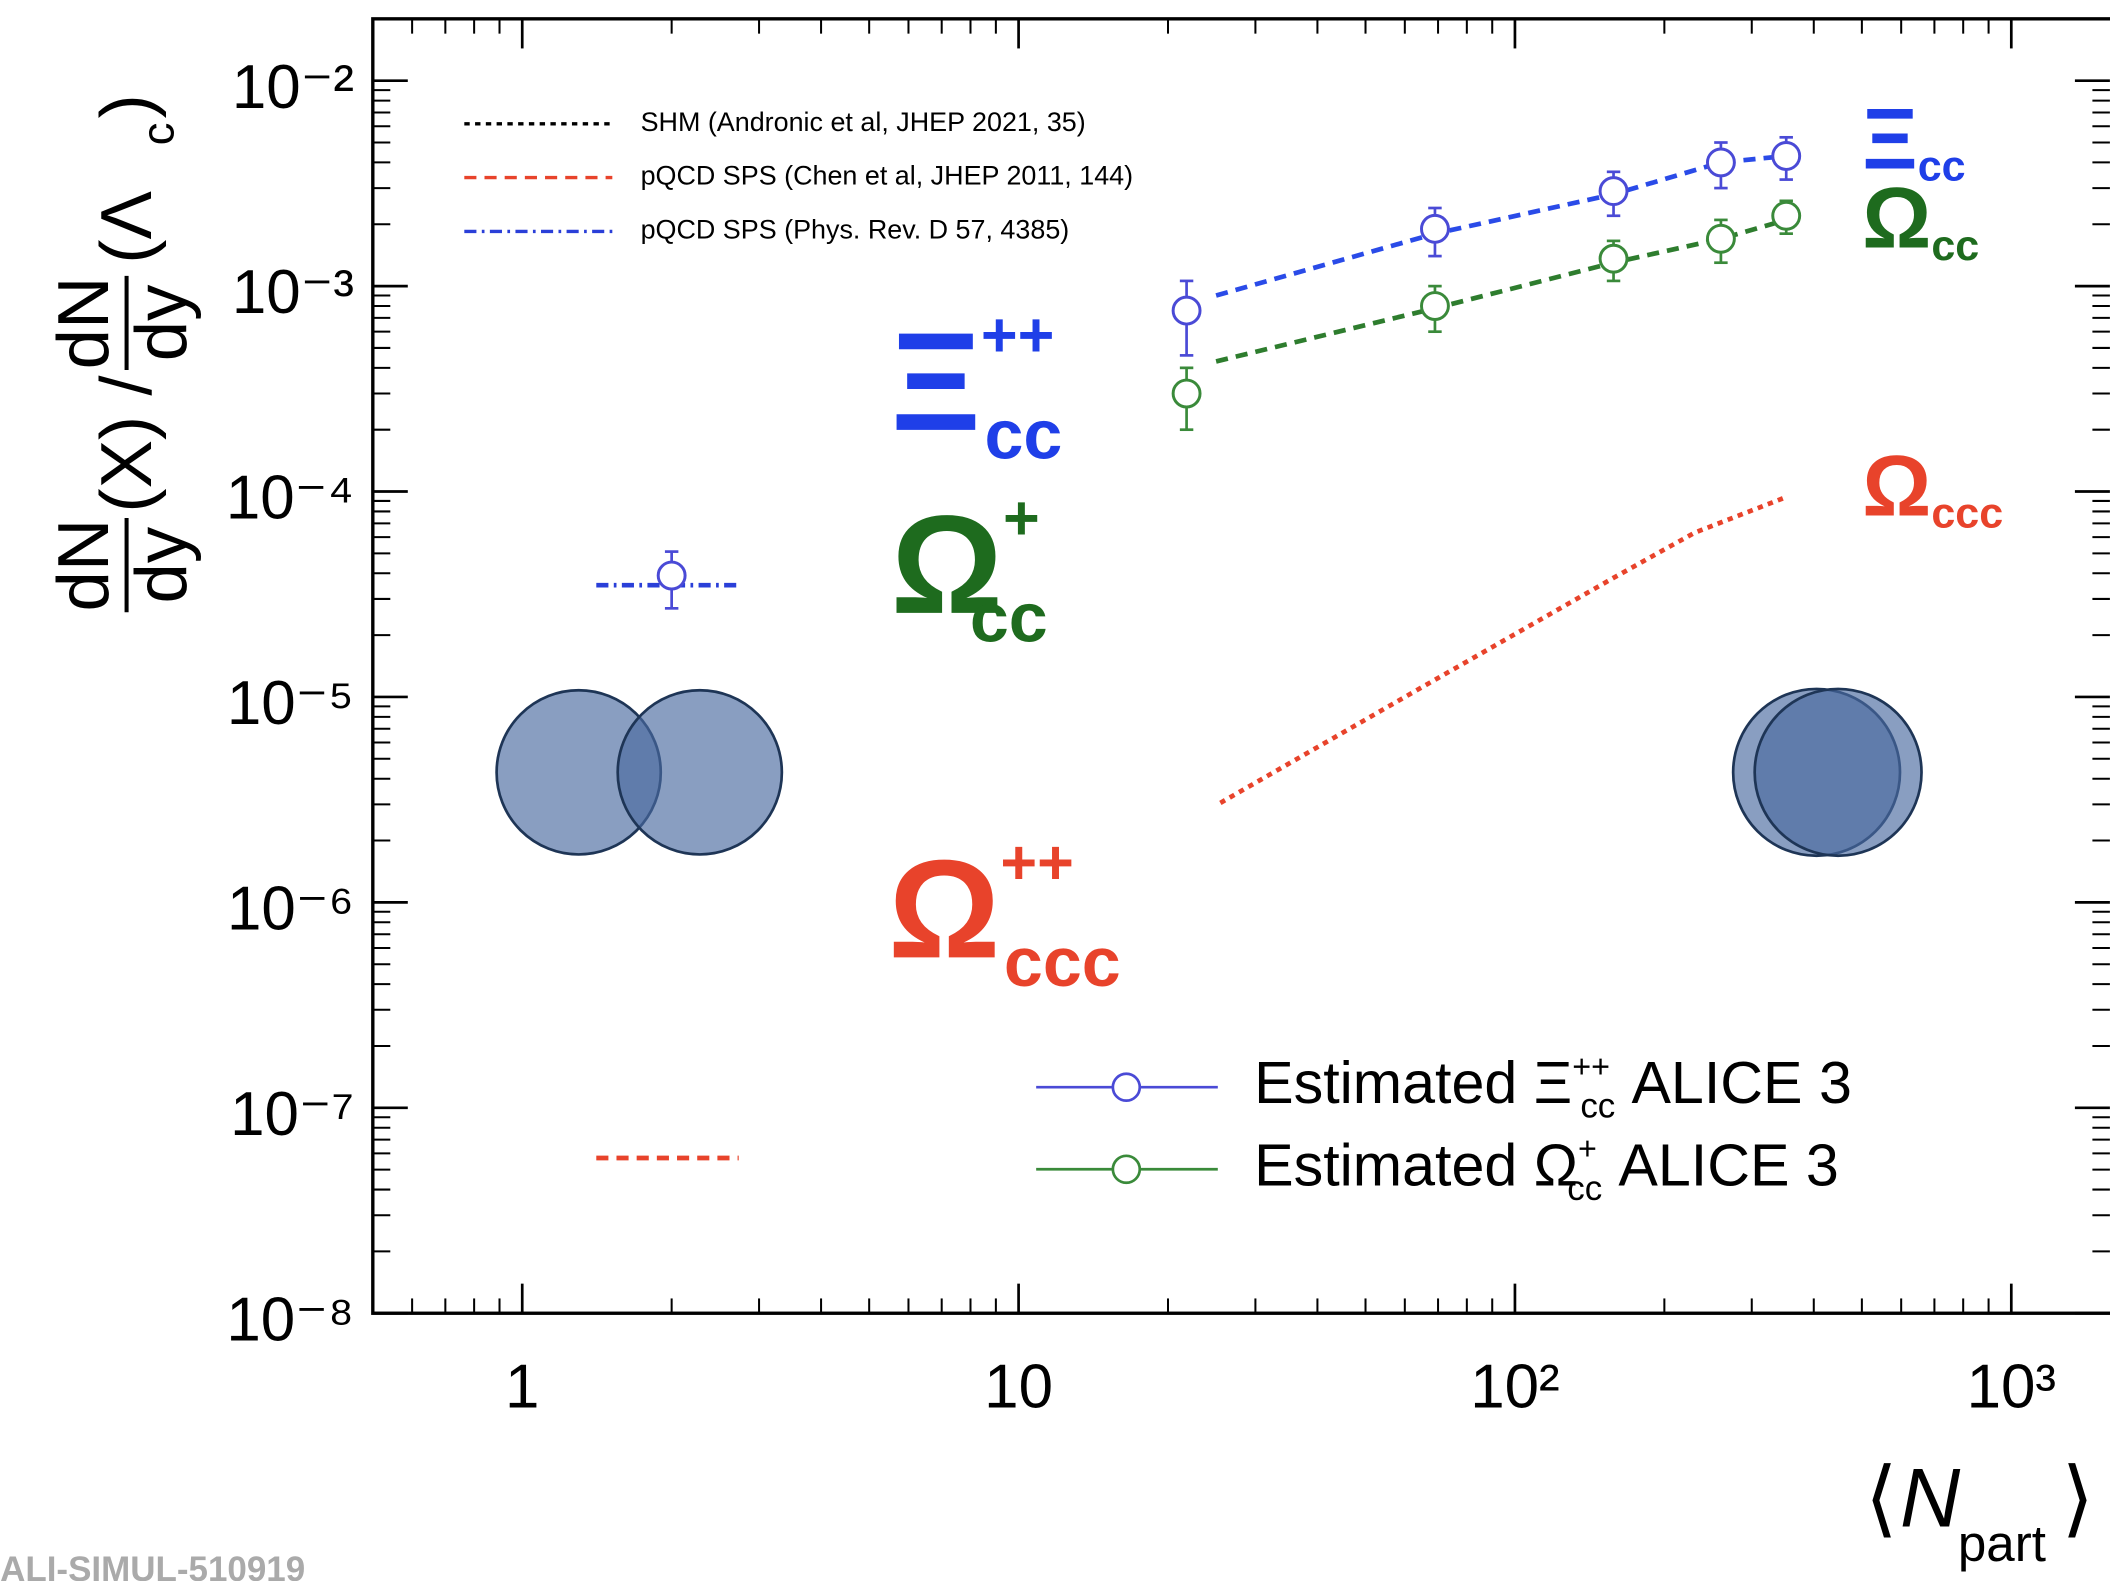 Image resolution: width=2110 pixels, height=1581 pixels. Describe the element at coordinates (158, 133) in the screenshot. I see `y-label-part: c` at that location.